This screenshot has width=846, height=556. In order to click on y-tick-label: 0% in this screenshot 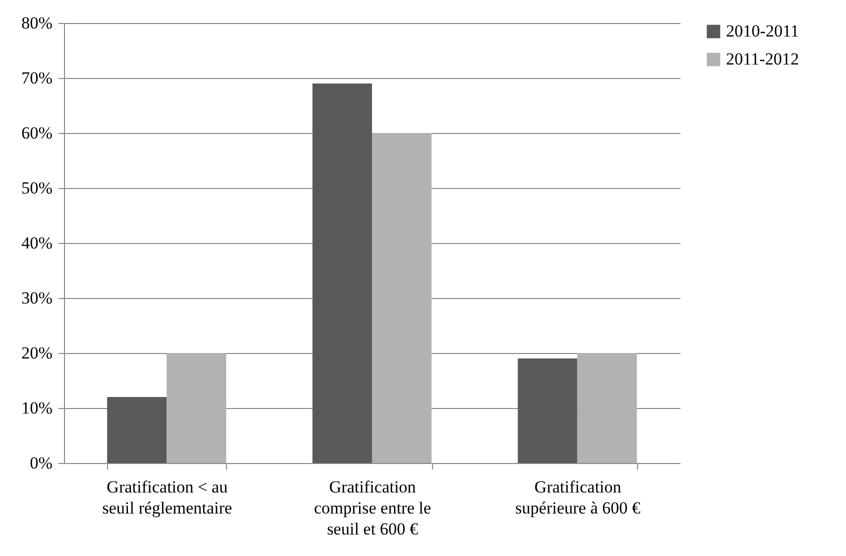, I will do `click(41, 463)`.